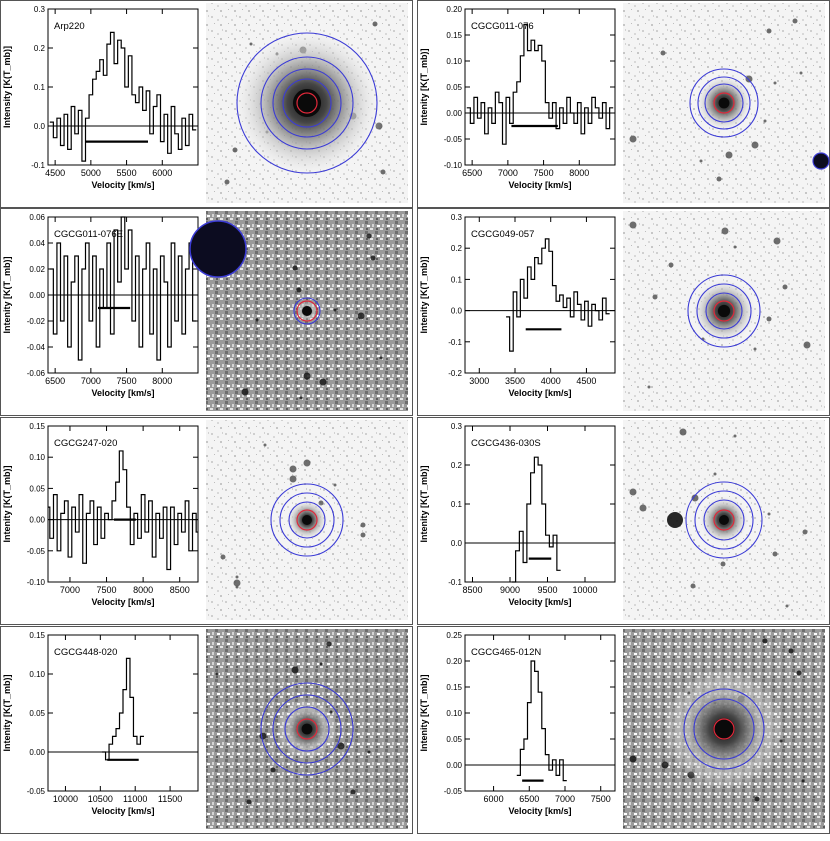 The image size is (830, 841). I want to click on x-tick-label: 8000, so click(579, 173).